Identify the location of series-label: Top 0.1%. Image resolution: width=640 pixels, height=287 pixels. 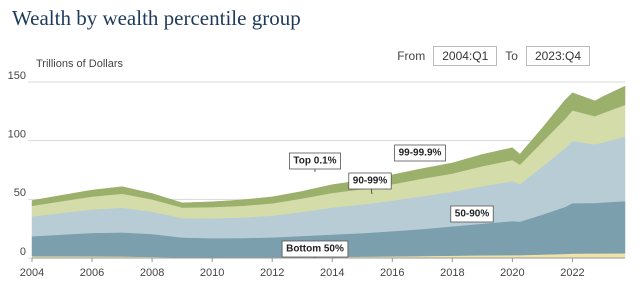
(315, 161).